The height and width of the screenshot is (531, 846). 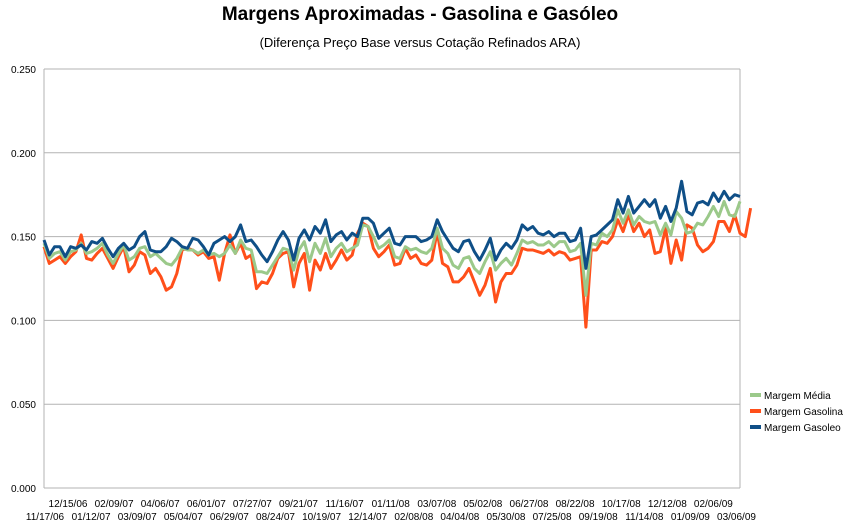 What do you see at coordinates (23, 238) in the screenshot?
I see `y-tick-label: 0.150` at bounding box center [23, 238].